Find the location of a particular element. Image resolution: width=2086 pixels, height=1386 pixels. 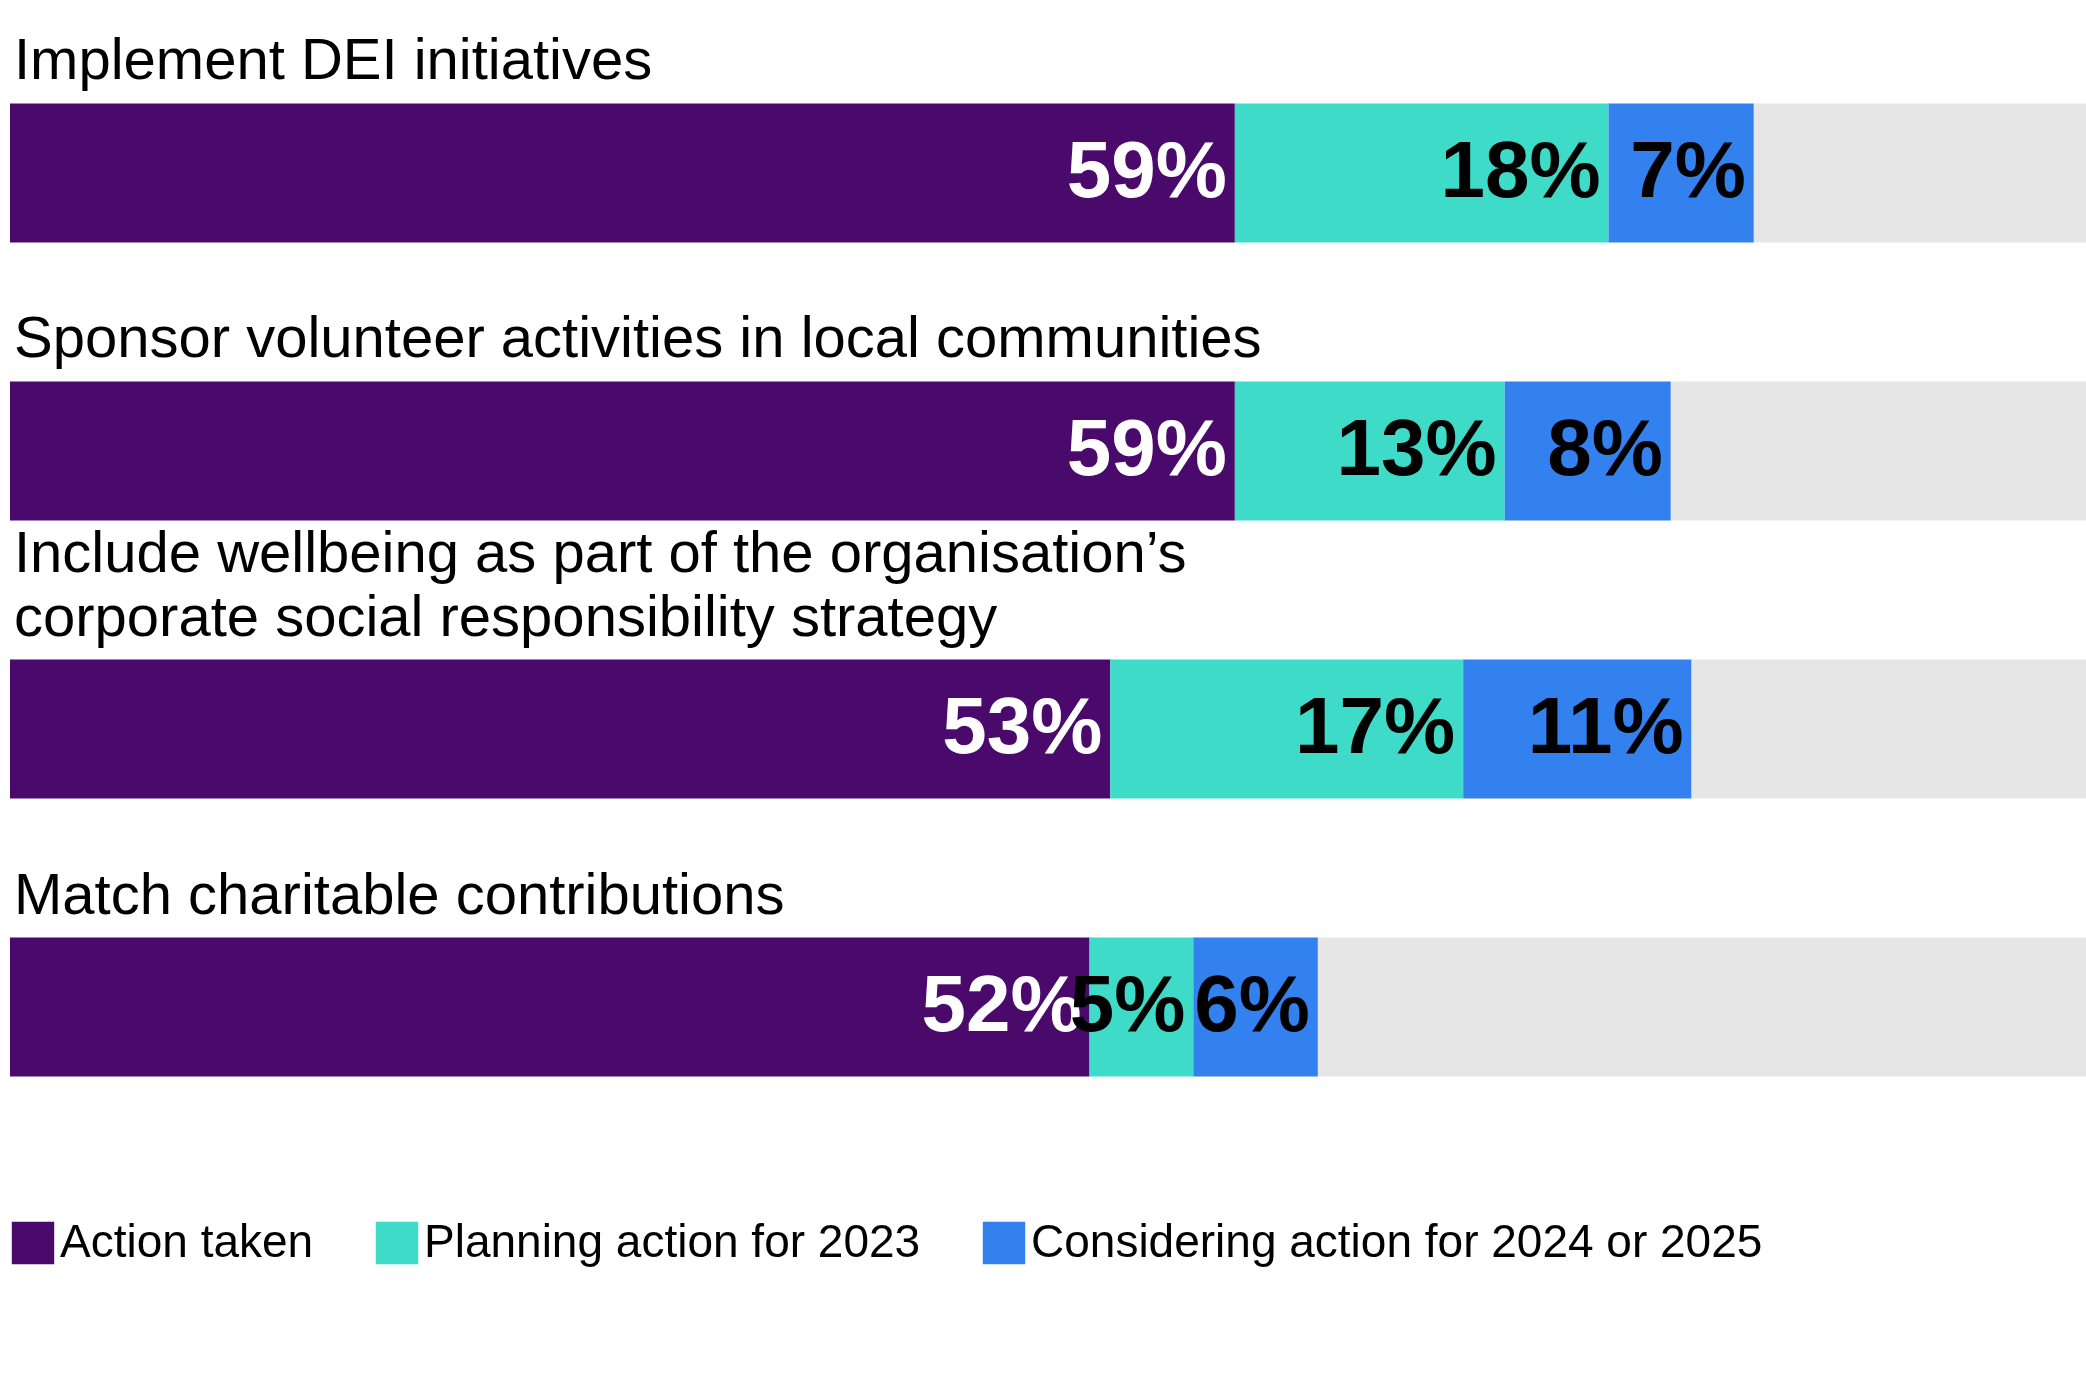

data-label: 17% is located at coordinates (1375, 726).